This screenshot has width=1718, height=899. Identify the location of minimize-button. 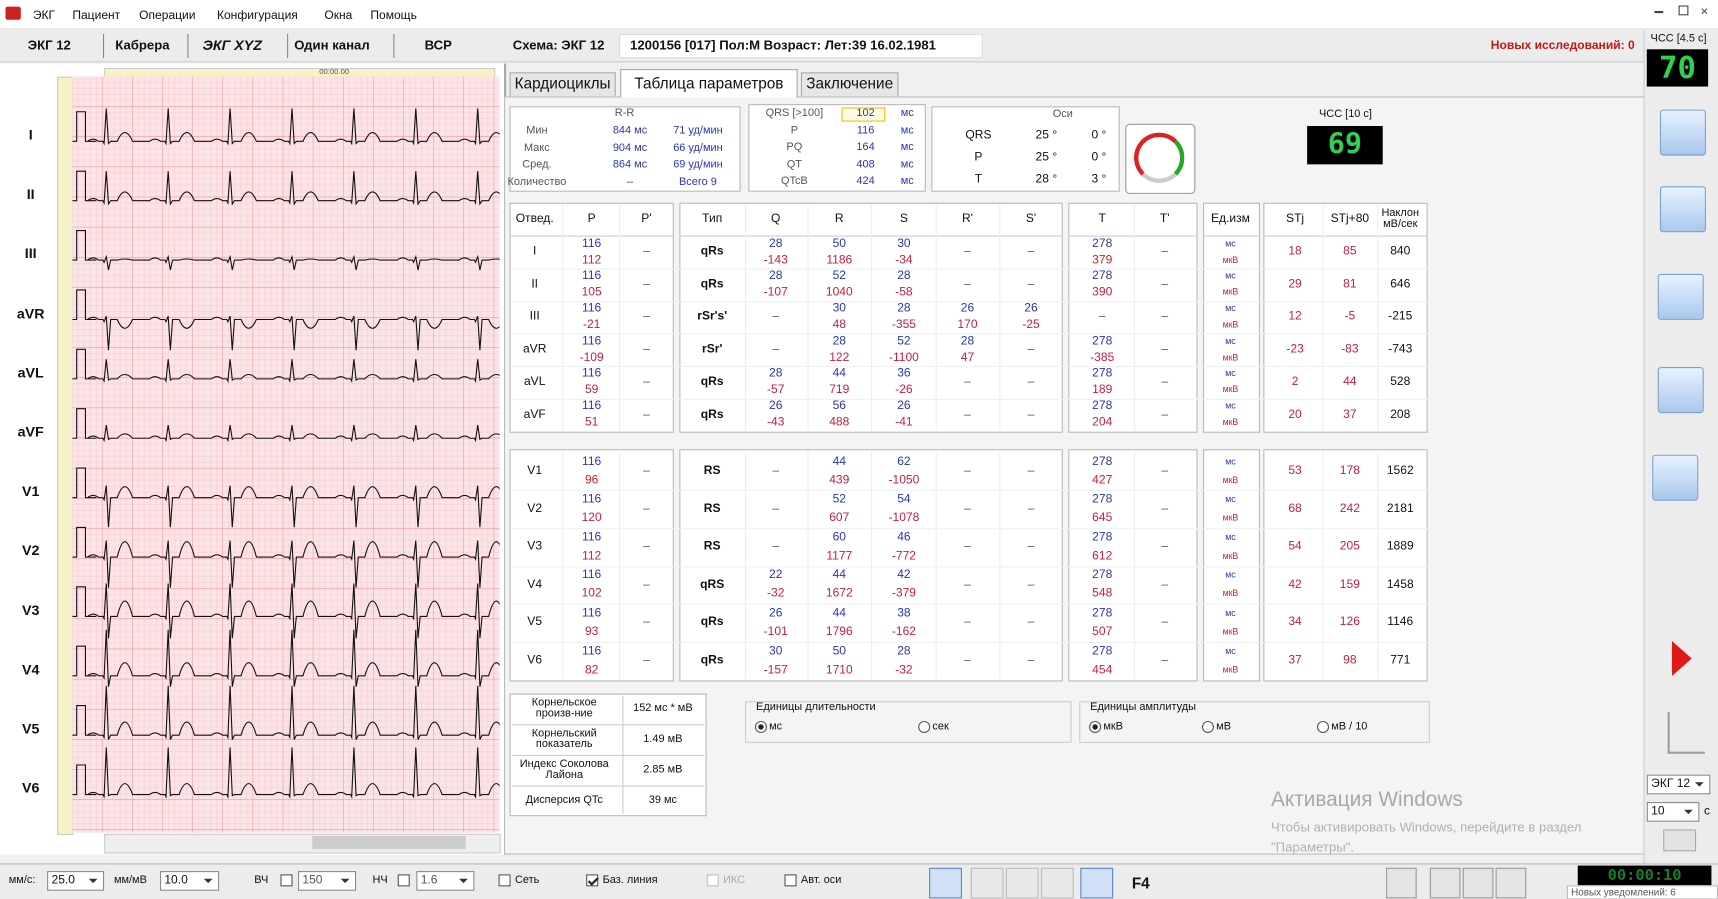
(1659, 12).